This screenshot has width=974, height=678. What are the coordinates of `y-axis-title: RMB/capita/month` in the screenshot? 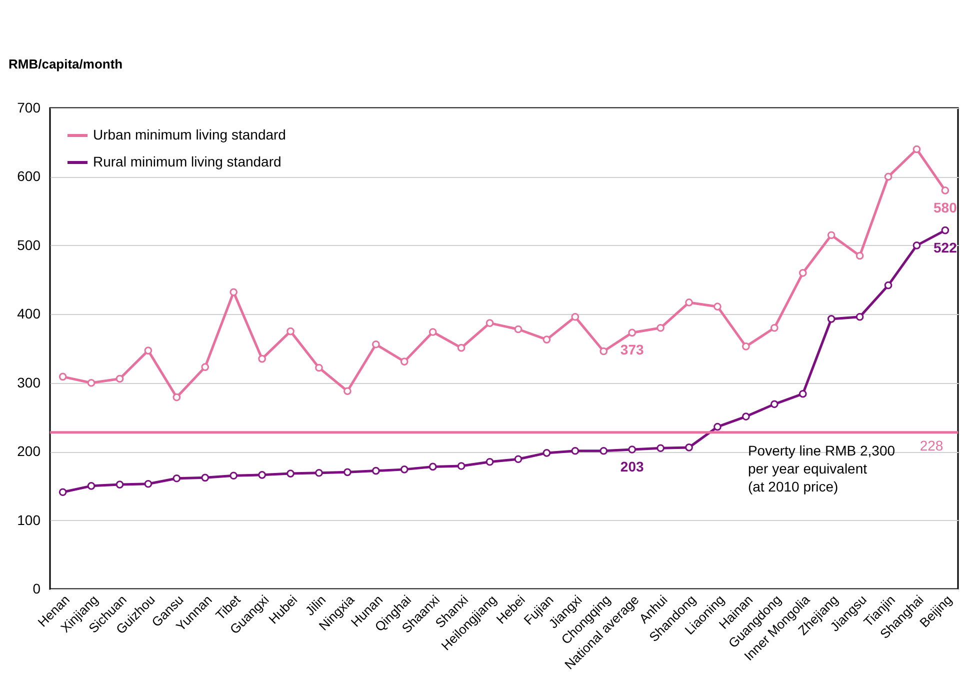 It's located at (65, 64).